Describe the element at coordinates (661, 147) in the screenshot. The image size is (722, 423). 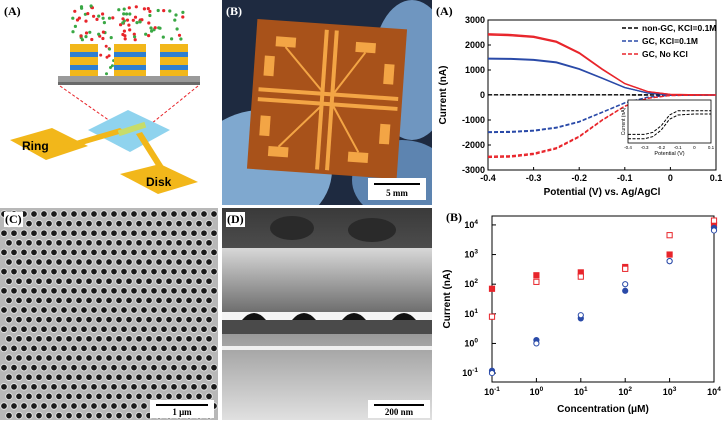
I see `cv-inset-xtick-label: -0.2` at that location.